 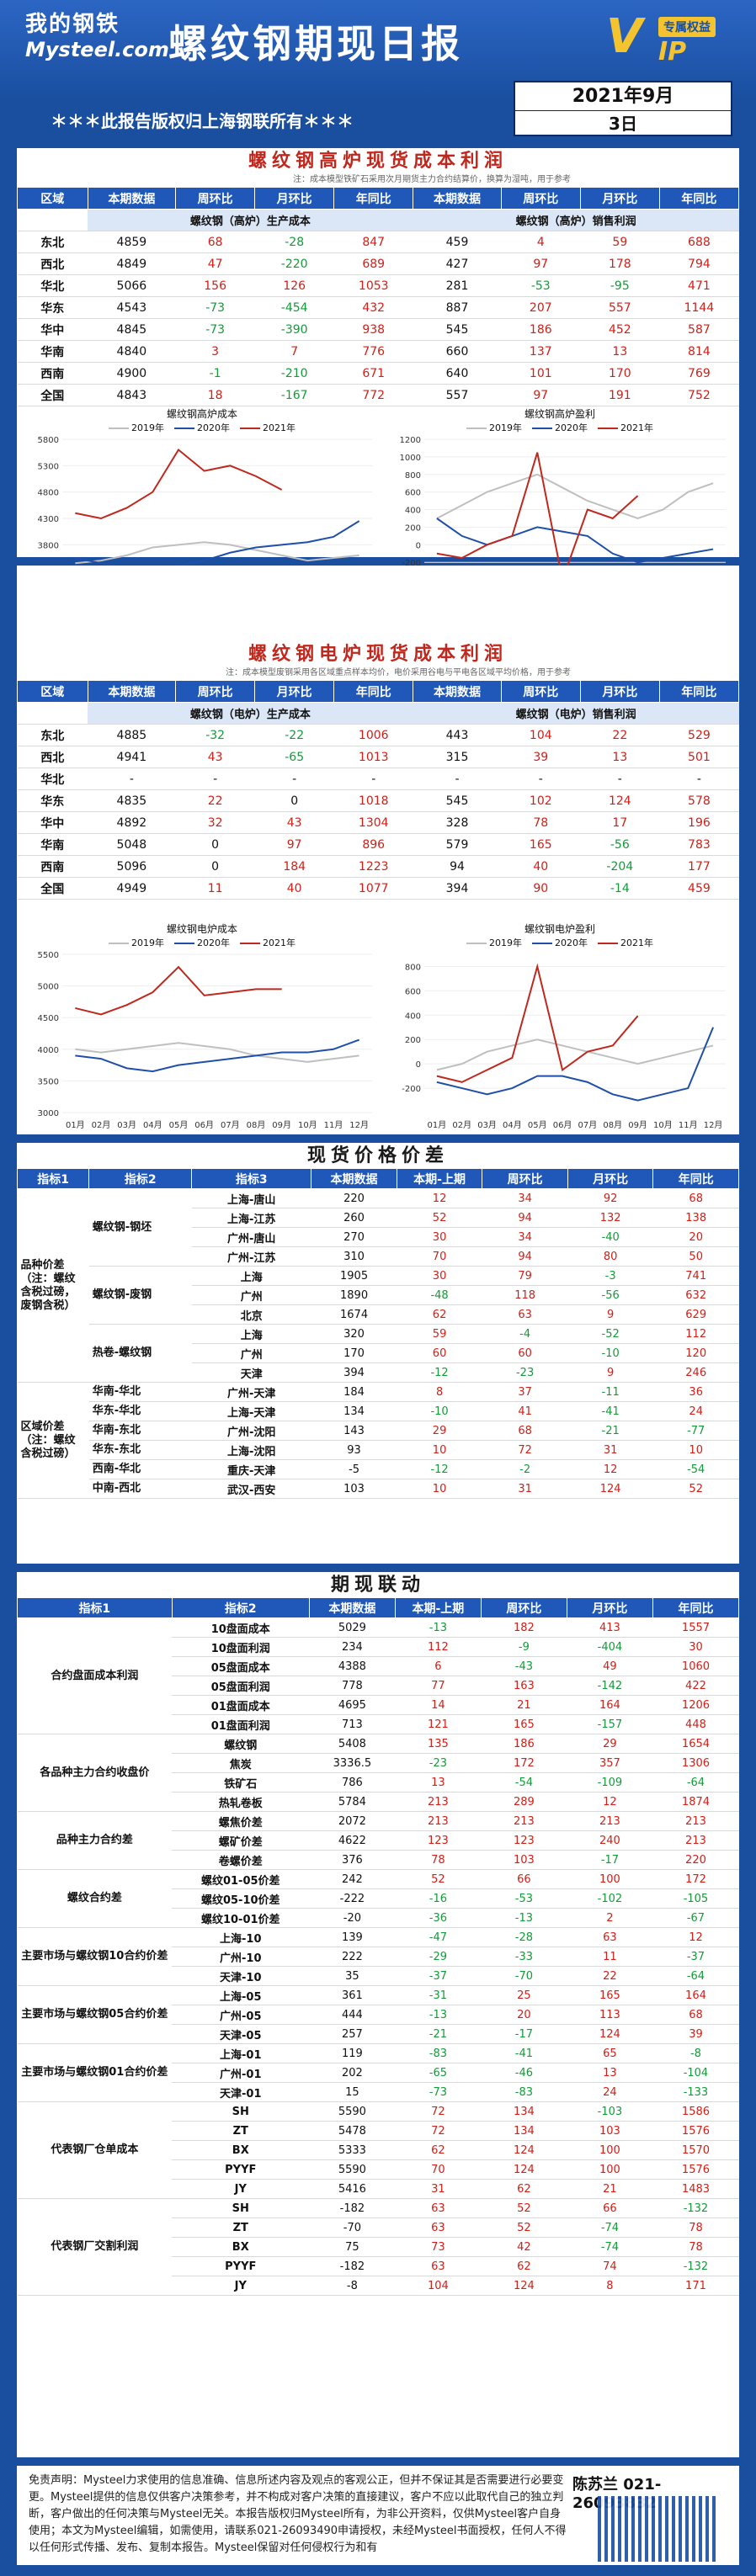 What do you see at coordinates (525, 1353) in the screenshot?
I see `value-cell: 60` at bounding box center [525, 1353].